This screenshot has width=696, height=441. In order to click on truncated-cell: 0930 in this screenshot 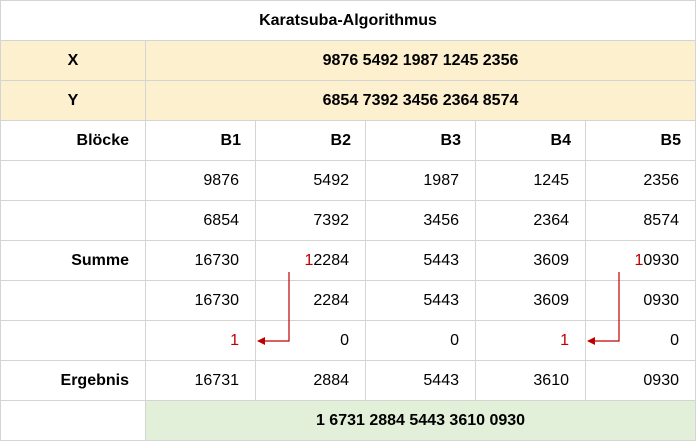, I will do `click(641, 301)`.